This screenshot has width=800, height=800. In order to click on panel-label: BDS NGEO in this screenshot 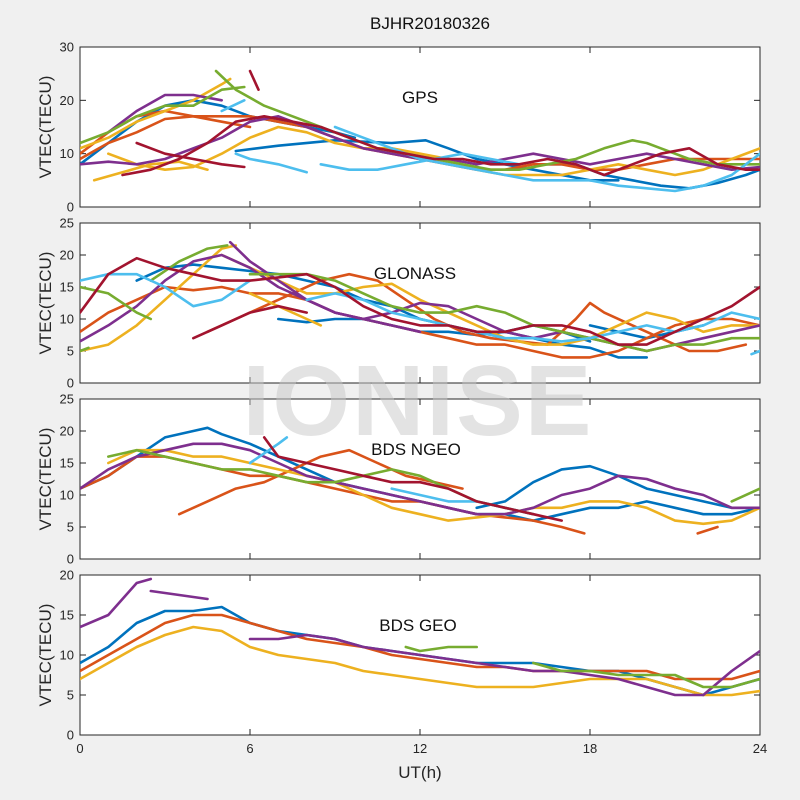, I will do `click(416, 449)`.